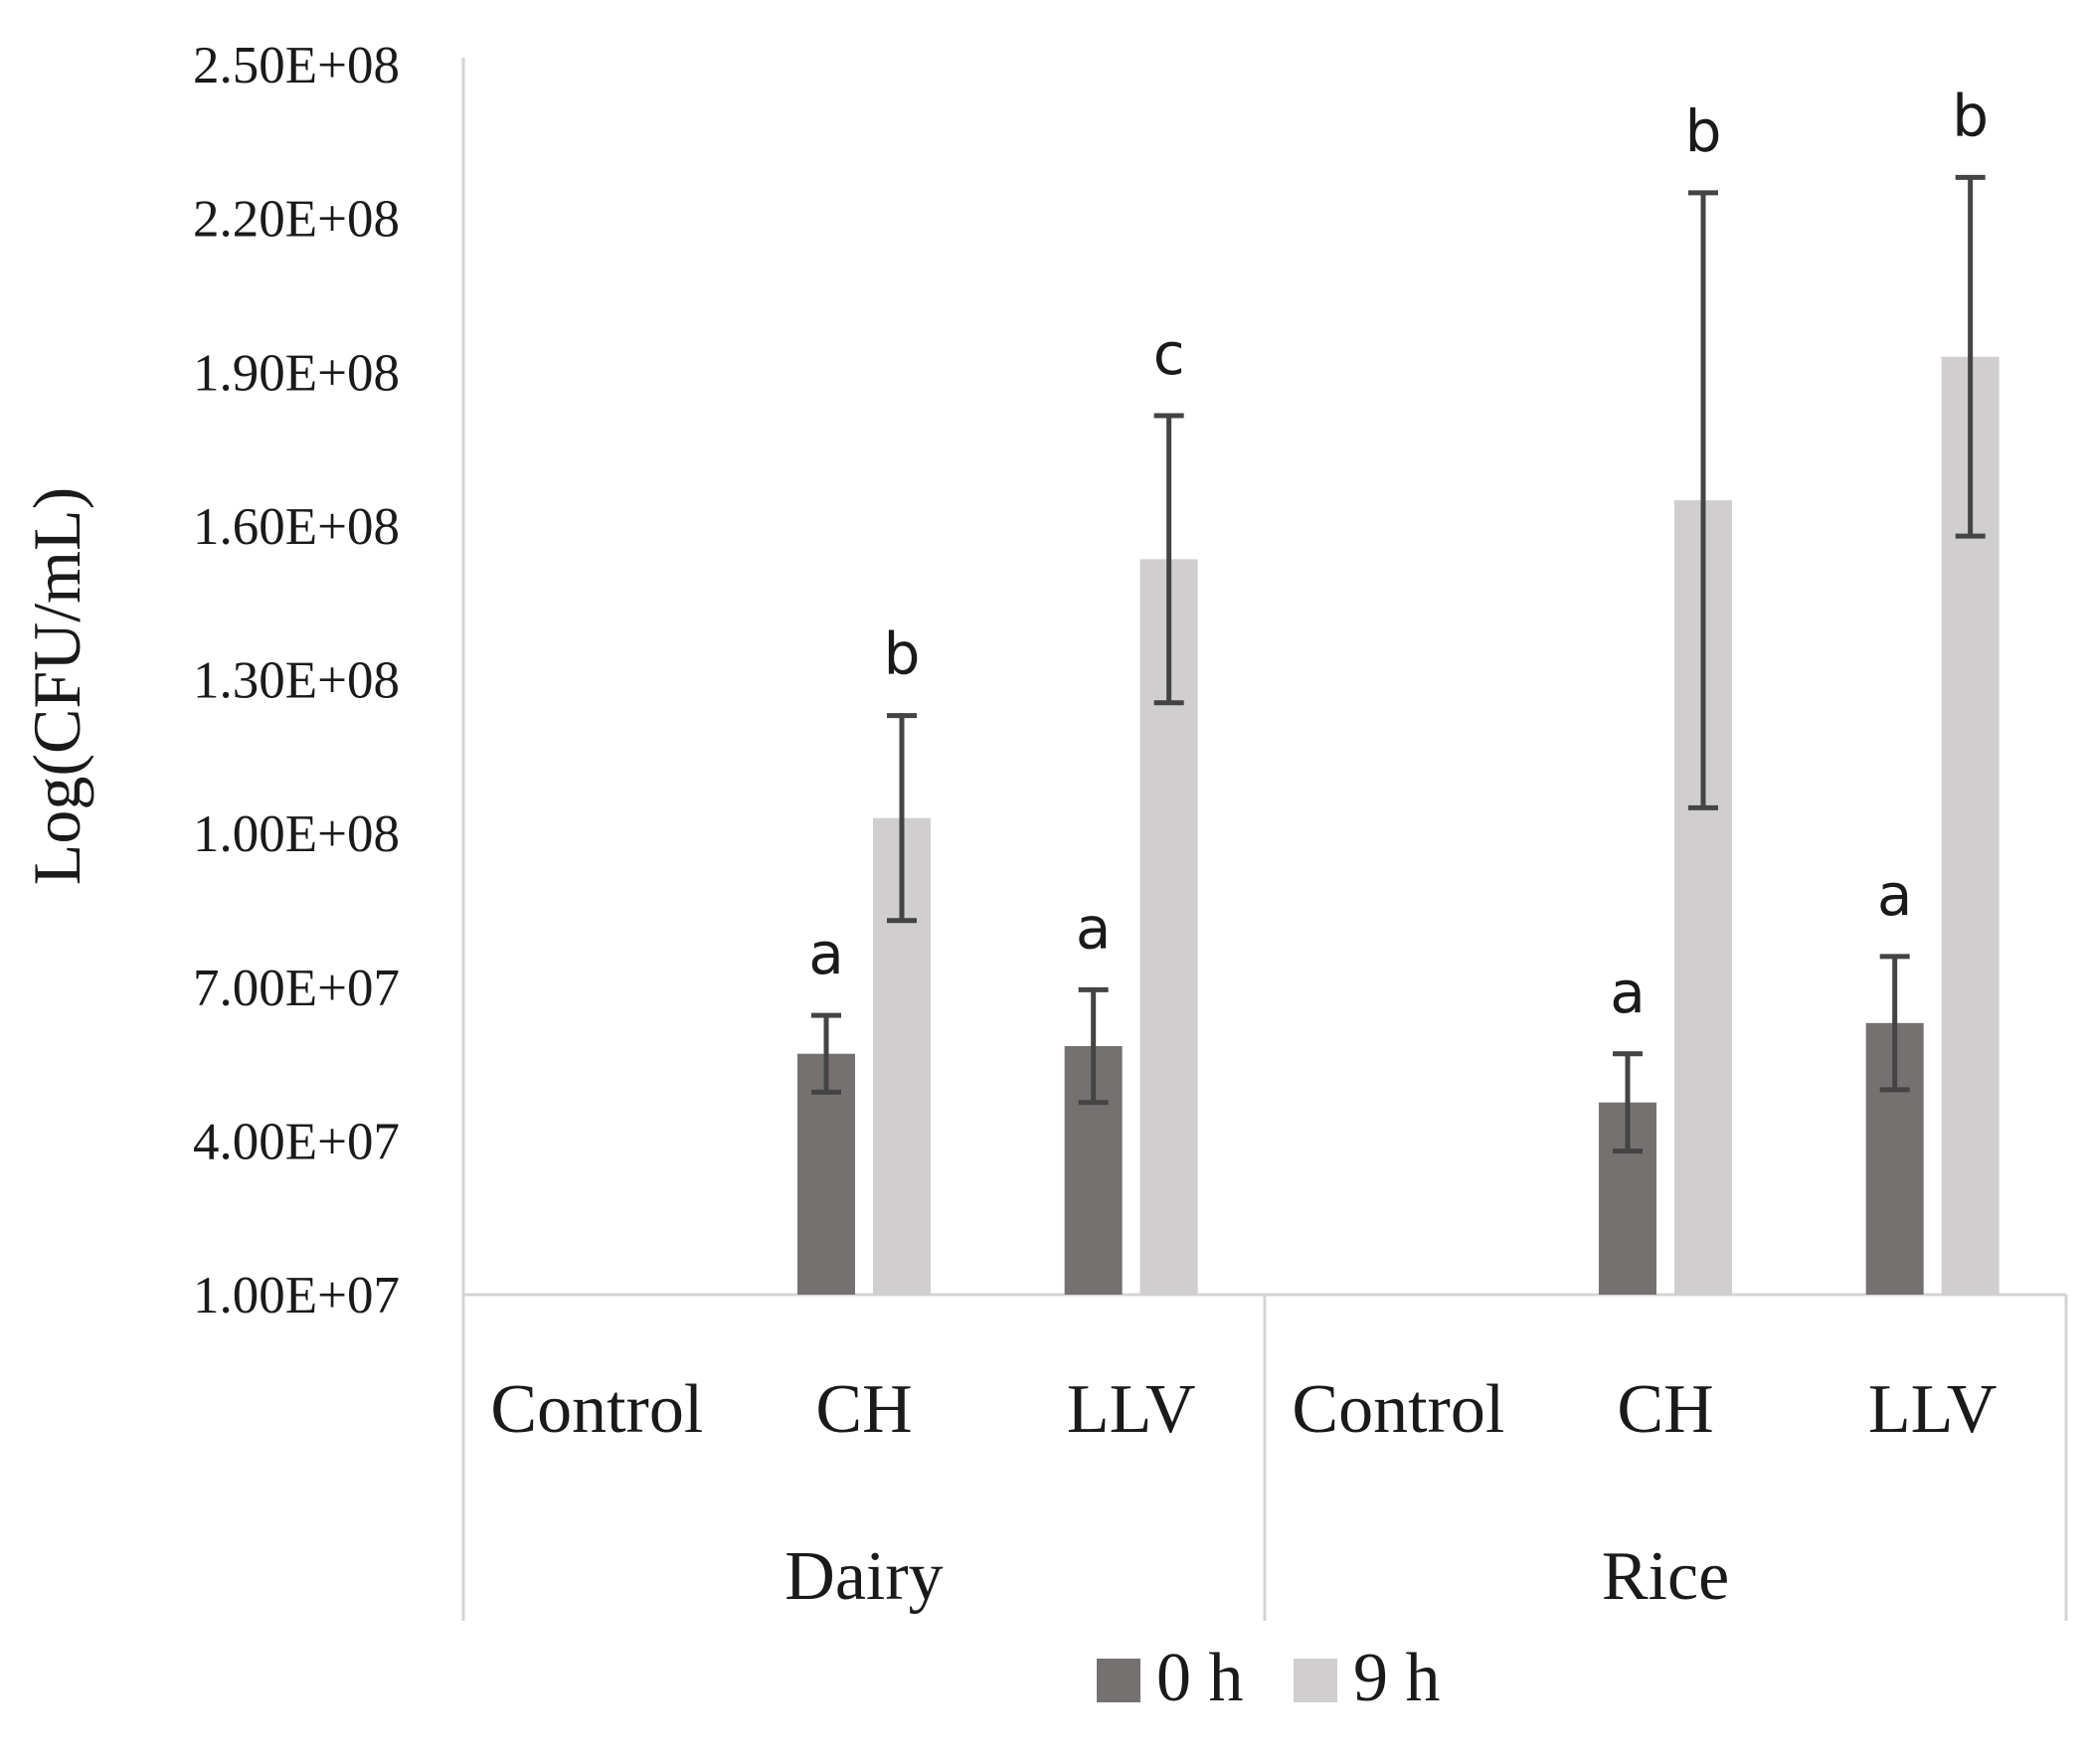 Image resolution: width=2087 pixels, height=1764 pixels. Describe the element at coordinates (1397, 1678) in the screenshot. I see `legend-label: 9 h` at that location.